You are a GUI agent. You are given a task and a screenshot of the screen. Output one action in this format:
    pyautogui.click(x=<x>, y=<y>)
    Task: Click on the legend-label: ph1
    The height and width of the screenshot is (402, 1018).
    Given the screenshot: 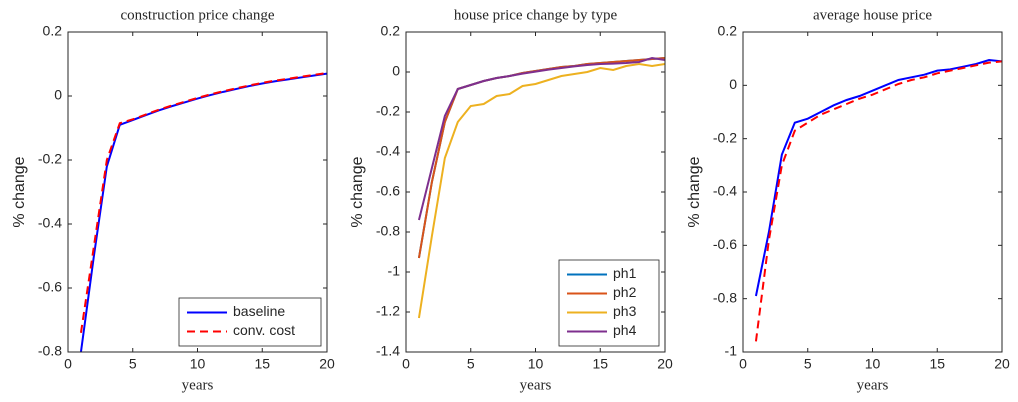 What is the action you would take?
    pyautogui.click(x=625, y=273)
    